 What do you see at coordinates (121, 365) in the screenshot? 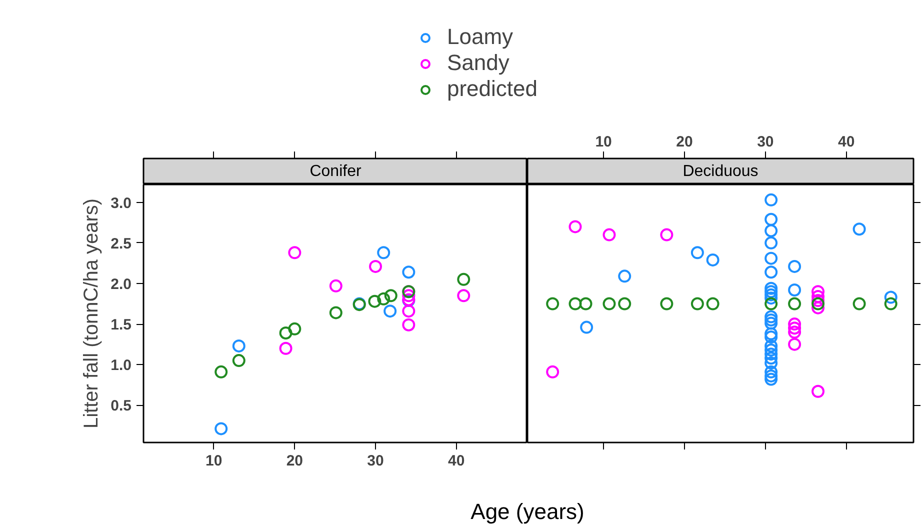
I see `y-tick-label: 1.0` at bounding box center [121, 365].